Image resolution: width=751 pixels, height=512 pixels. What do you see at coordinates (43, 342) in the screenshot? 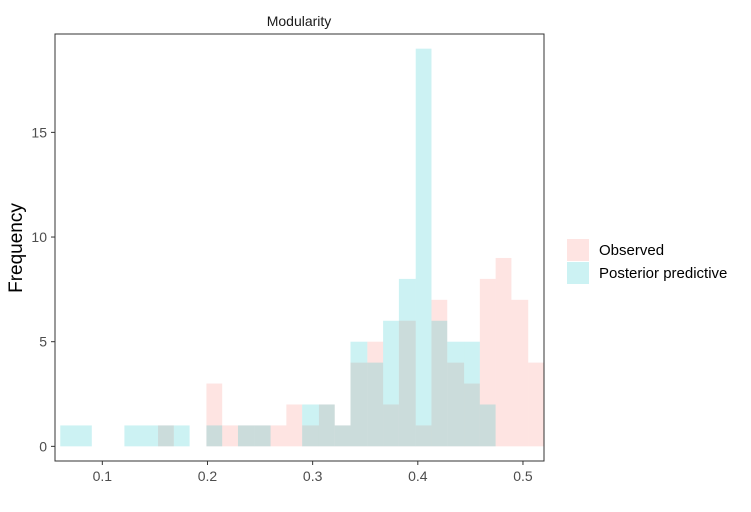
I see `y-tick-label: 5` at bounding box center [43, 342].